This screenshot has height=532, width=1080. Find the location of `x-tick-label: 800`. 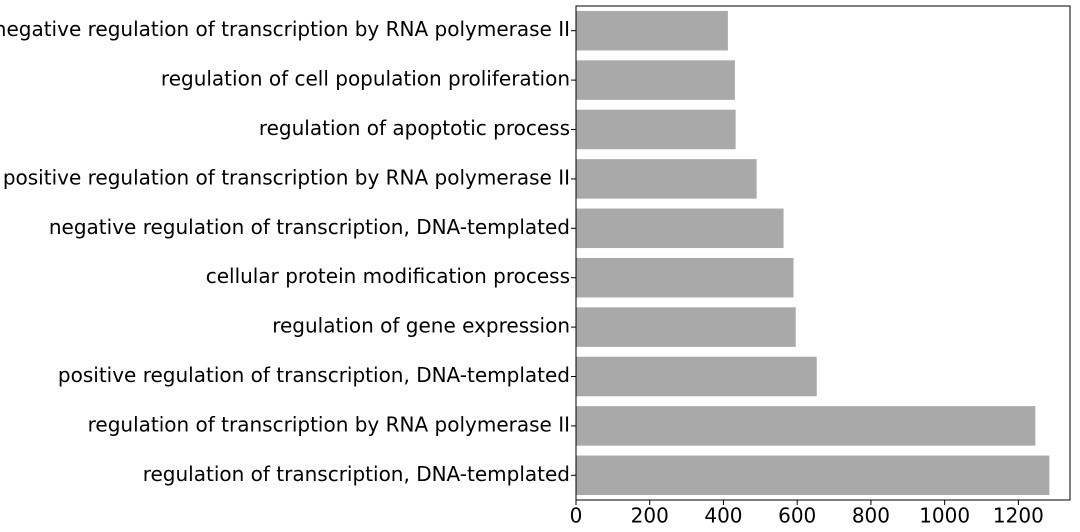

x-tick-label: 800 is located at coordinates (871, 516).